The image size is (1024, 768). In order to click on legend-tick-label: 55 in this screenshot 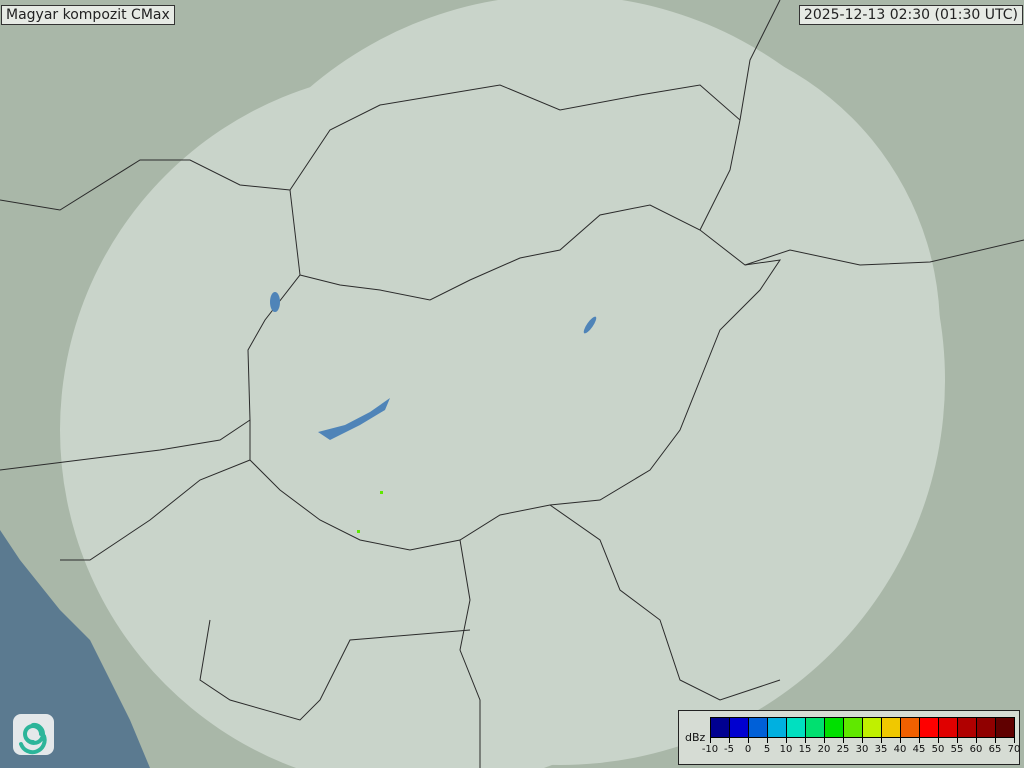, I will do `click(957, 749)`.